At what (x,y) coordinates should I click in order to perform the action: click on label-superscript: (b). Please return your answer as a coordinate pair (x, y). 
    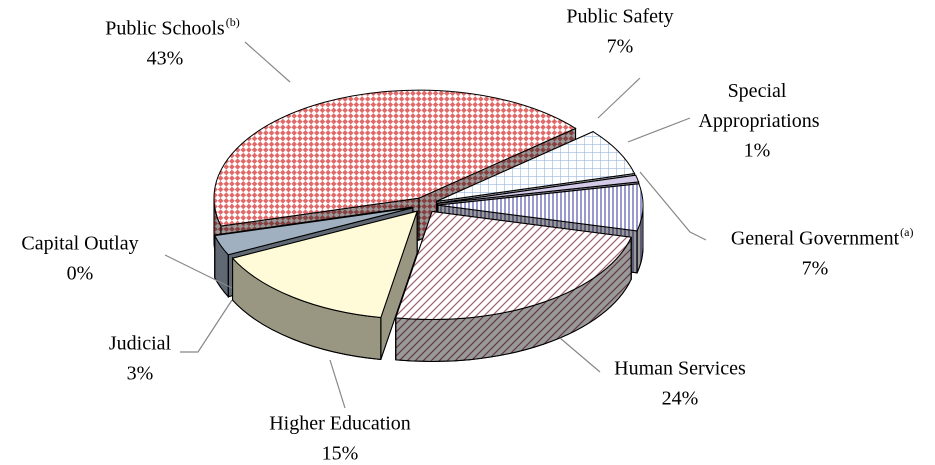
    Looking at the image, I should click on (233, 22).